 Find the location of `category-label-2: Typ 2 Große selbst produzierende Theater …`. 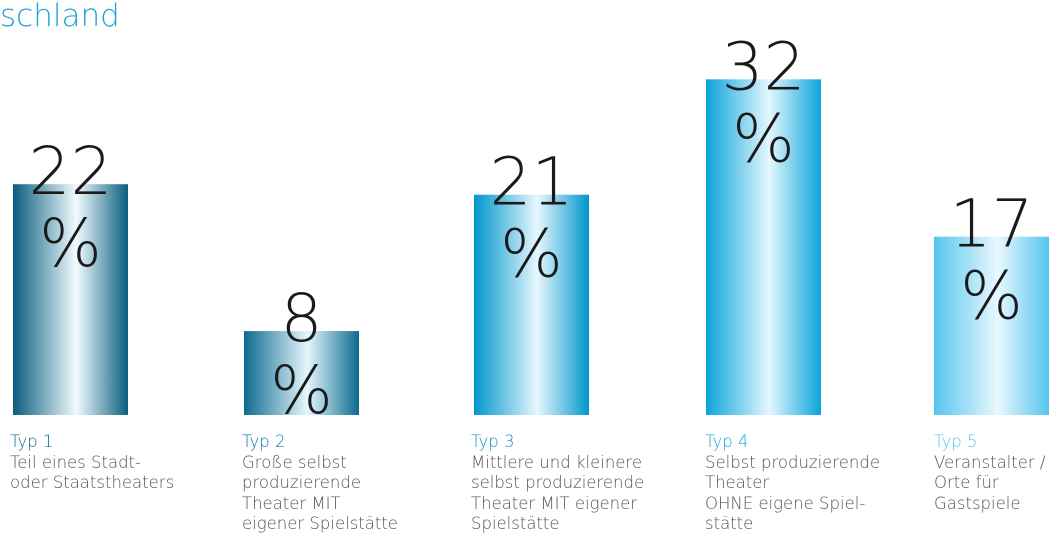

category-label-2: Typ 2 Große selbst produzierende Theater … is located at coordinates (357, 483).